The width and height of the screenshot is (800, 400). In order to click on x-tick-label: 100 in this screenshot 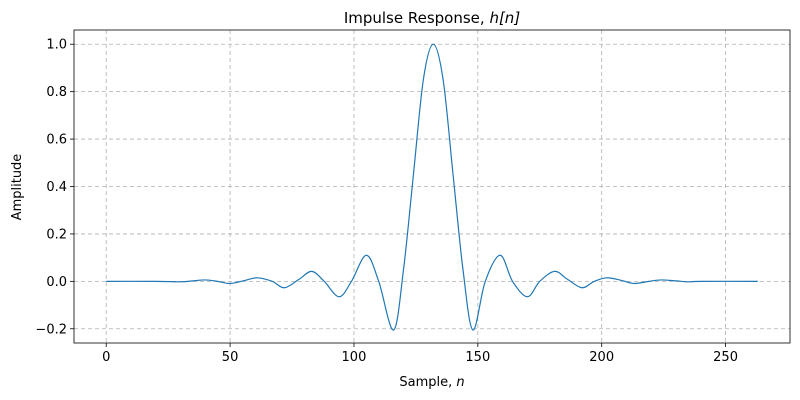, I will do `click(354, 357)`.